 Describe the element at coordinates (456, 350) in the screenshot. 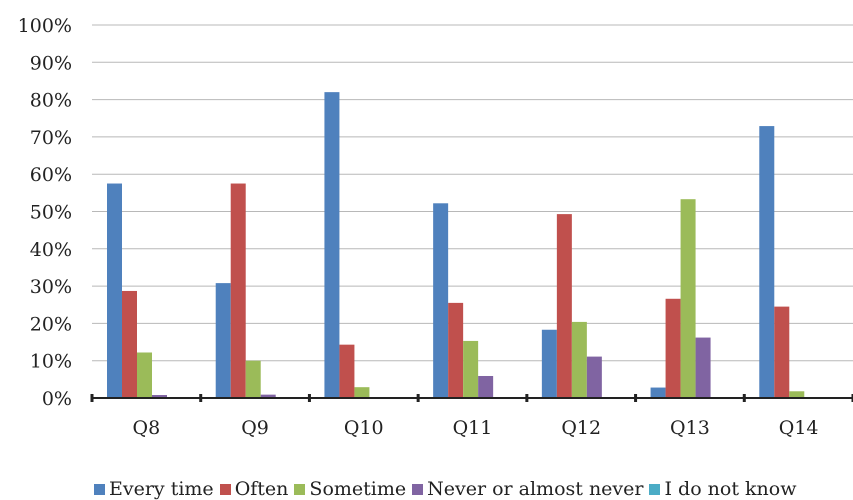

I see `bar-often-q11` at that location.